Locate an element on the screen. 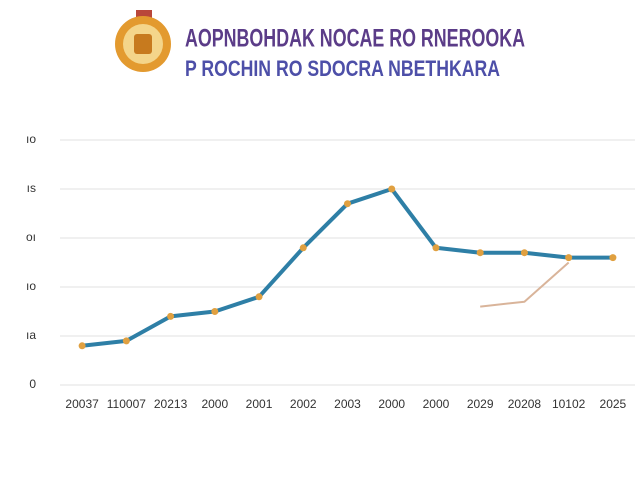  x-tick-label: 2002 is located at coordinates (303, 404).